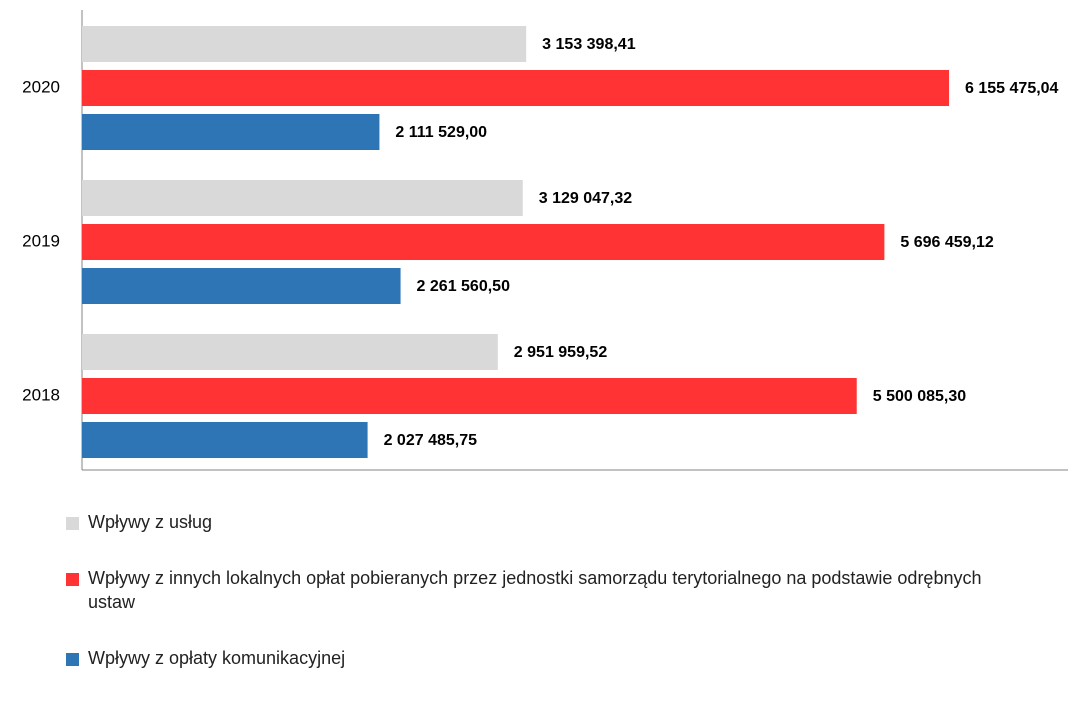 The width and height of the screenshot is (1092, 702). I want to click on y-tick-label: 2020, so click(41, 86).